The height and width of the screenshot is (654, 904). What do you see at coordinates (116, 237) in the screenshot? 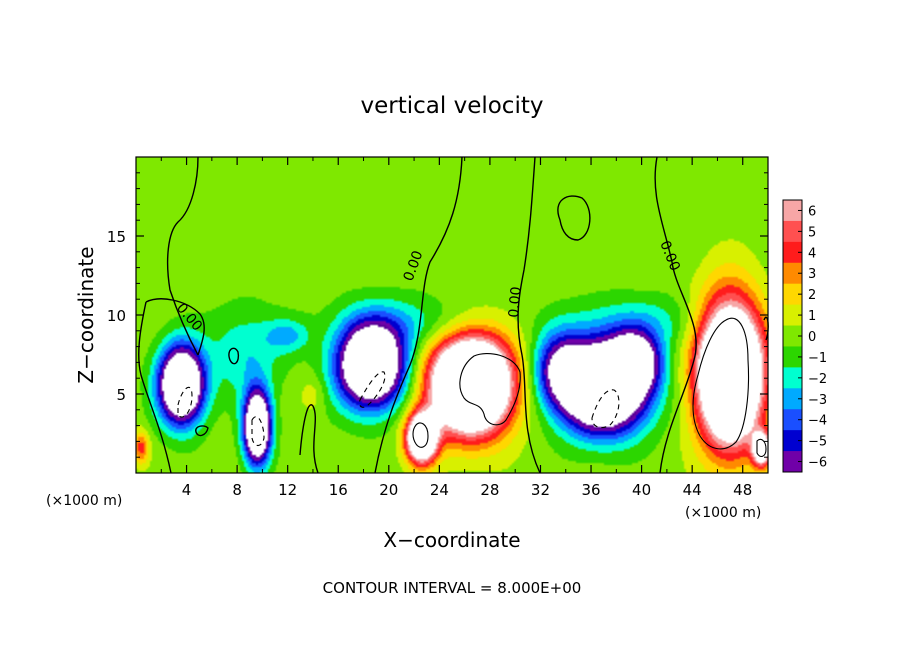
I see `y-tick-label: 15` at bounding box center [116, 237].